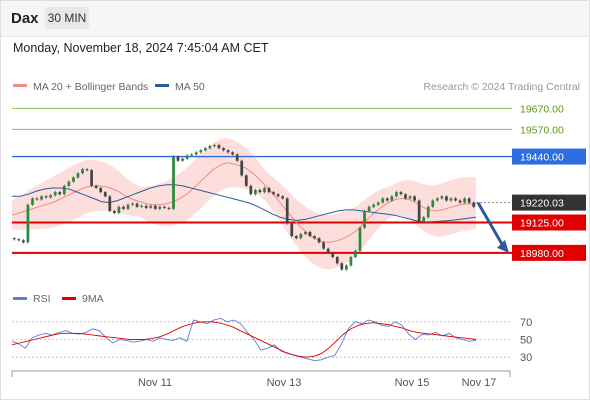  What do you see at coordinates (155, 383) in the screenshot?
I see `x-tick-label: Nov 11` at bounding box center [155, 383].